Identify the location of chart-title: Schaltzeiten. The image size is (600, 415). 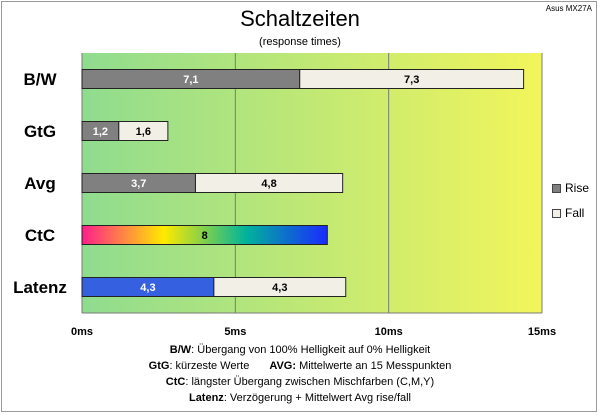
(300, 18).